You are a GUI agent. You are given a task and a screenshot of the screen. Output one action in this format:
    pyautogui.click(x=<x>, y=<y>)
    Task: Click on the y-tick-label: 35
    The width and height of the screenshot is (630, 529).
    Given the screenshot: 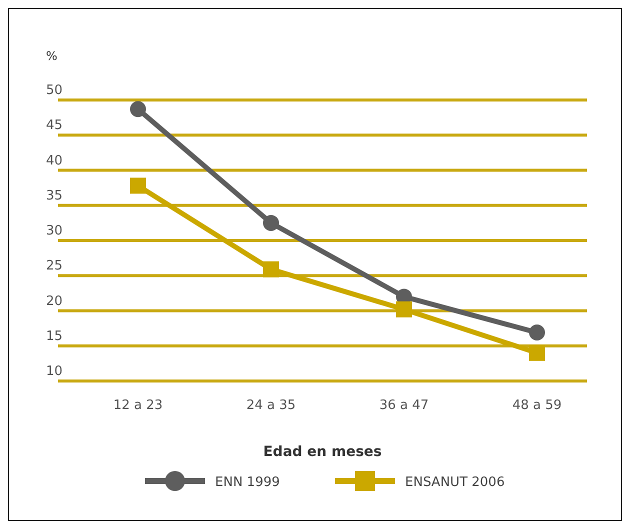 What is the action you would take?
    pyautogui.click(x=54, y=196)
    